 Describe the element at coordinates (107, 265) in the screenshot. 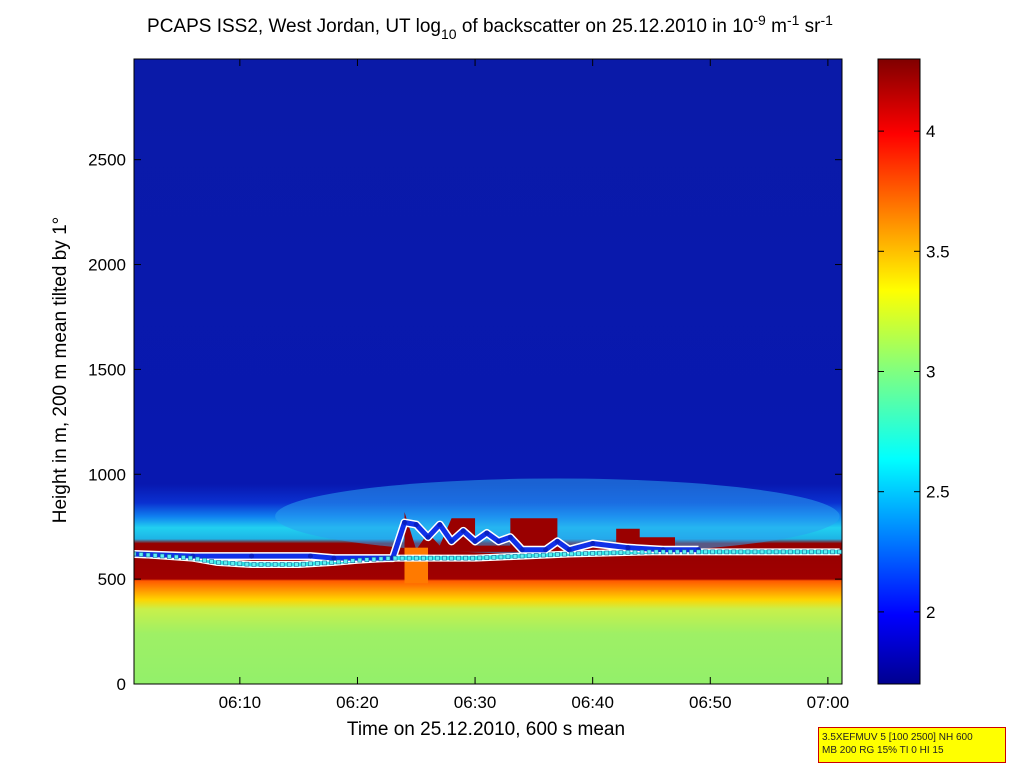

I see `y-tick-label: 2000` at that location.